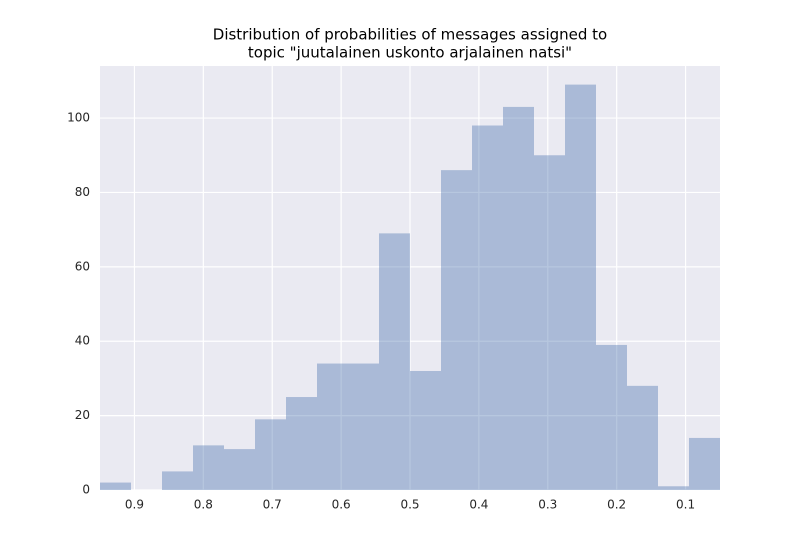  Describe the element at coordinates (272, 505) in the screenshot. I see `x-tick-label: 0.7` at that location.